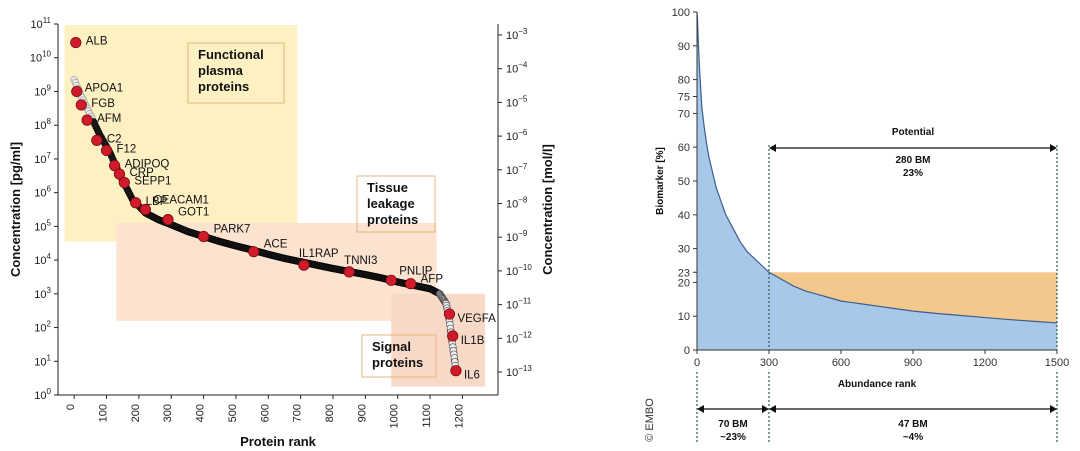 The height and width of the screenshot is (451, 1080). What do you see at coordinates (476, 319) in the screenshot?
I see `protein-label-vegfa: VEGFA` at bounding box center [476, 319].